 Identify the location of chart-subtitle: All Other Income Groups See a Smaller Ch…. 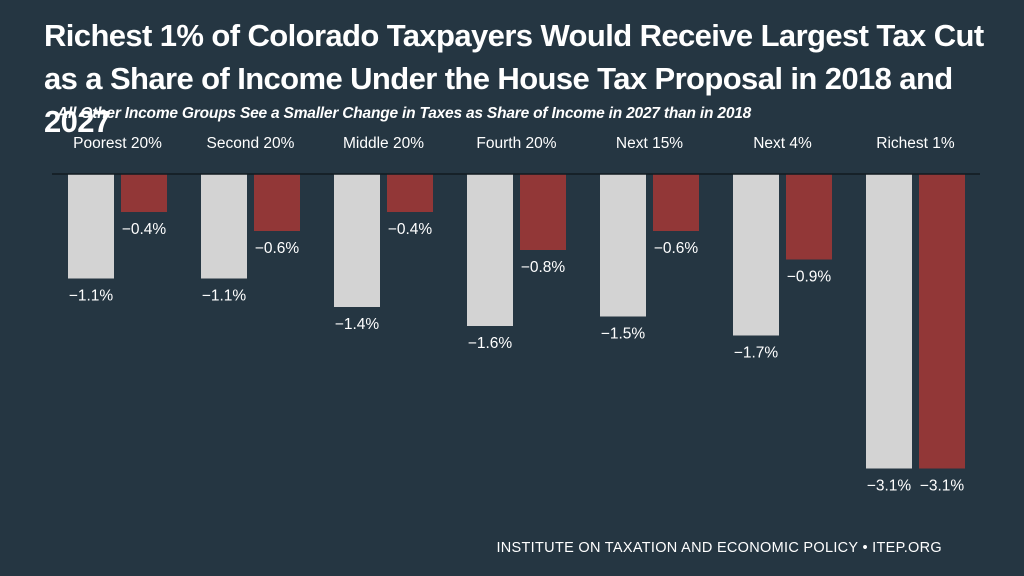
(404, 113).